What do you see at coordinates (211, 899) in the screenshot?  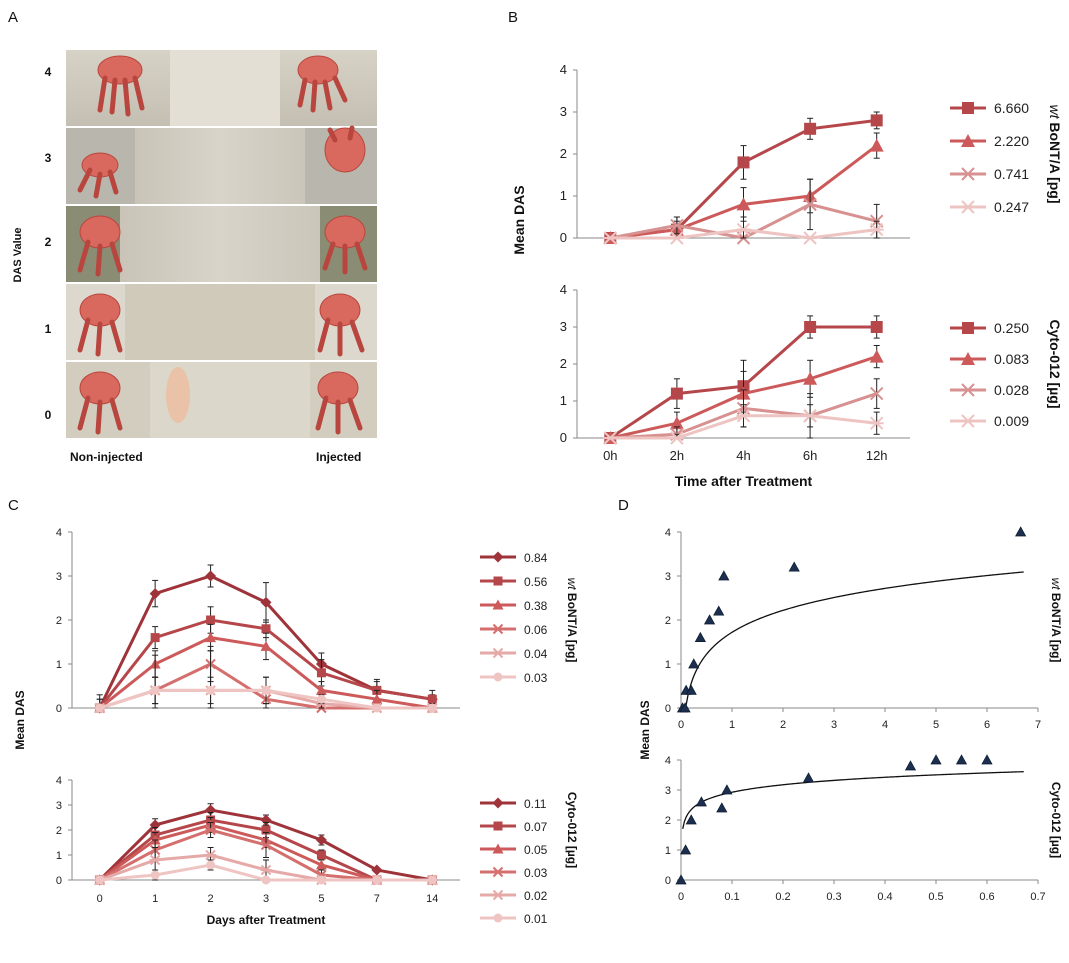 I see `x-tick-label: 2` at bounding box center [211, 899].